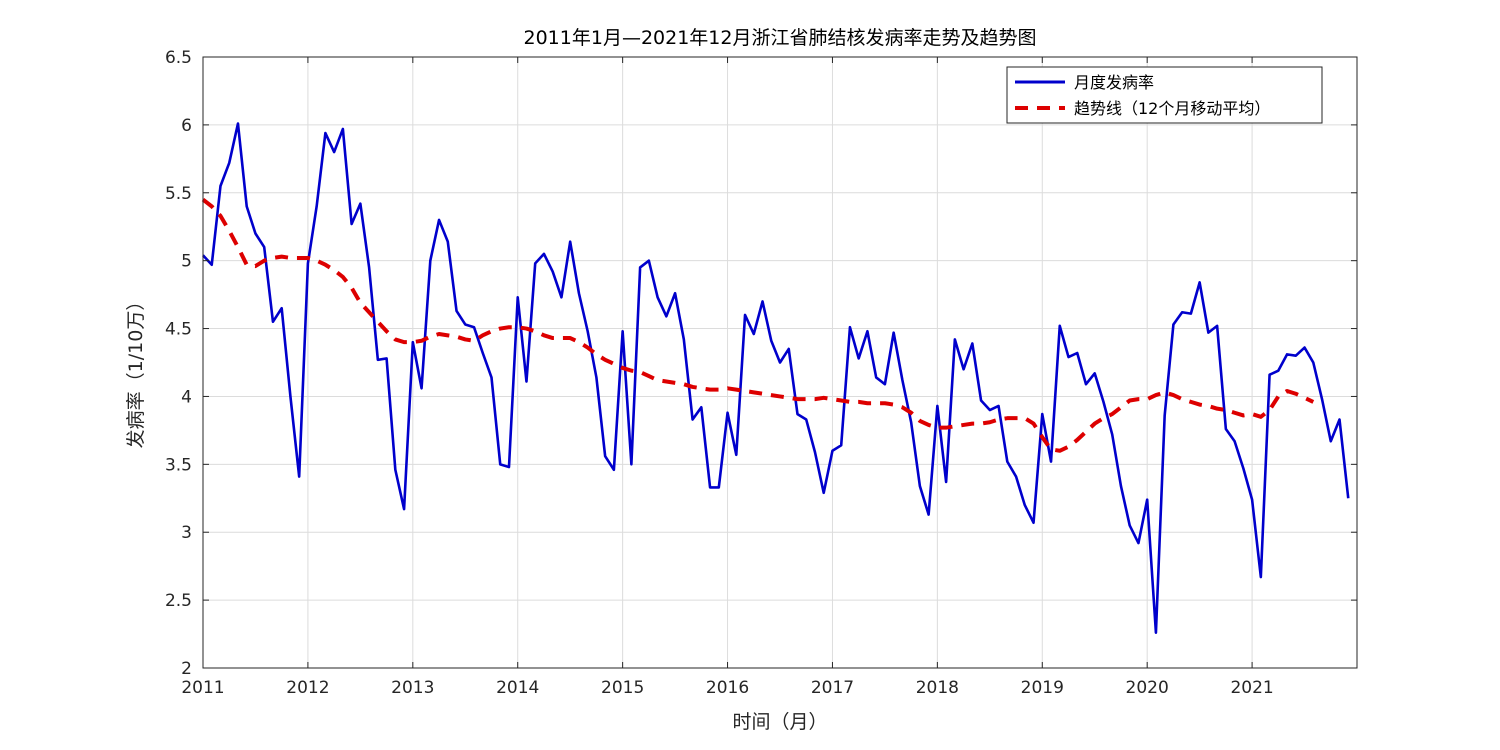  I want to click on x-tick-label: 2019, so click(1042, 688).